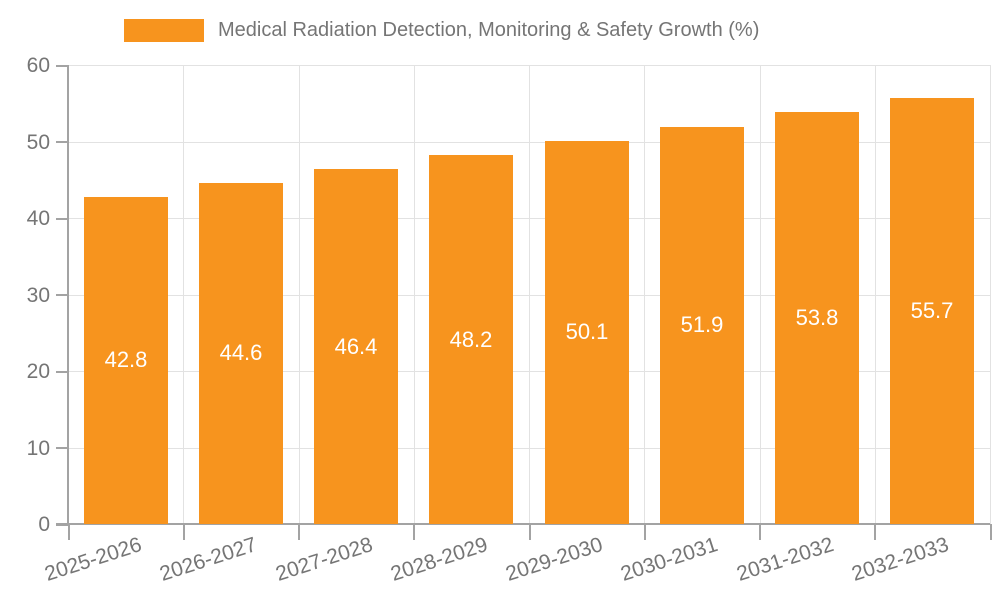 The height and width of the screenshot is (600, 1000). I want to click on x-axis-tick-label: 2027-2028, so click(324, 559).